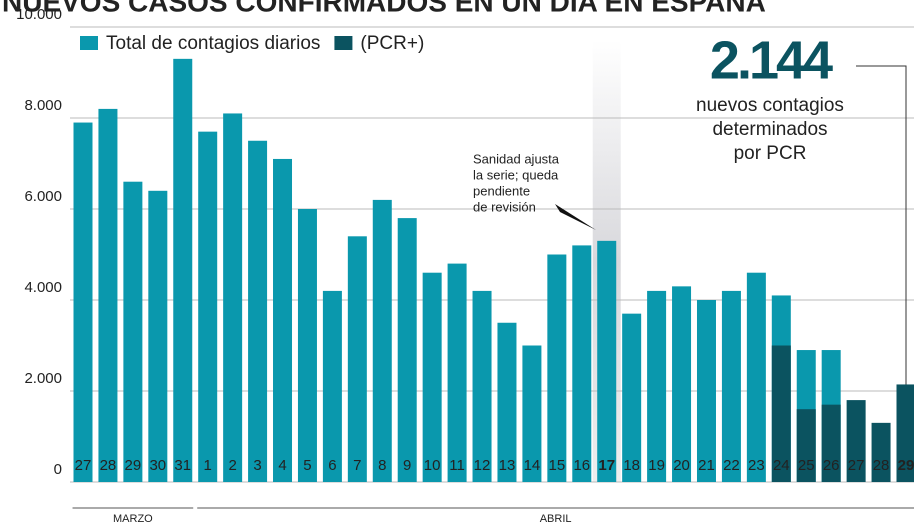 The image size is (914, 524). What do you see at coordinates (182, 465) in the screenshot?
I see `x-tick-label: 31` at bounding box center [182, 465].